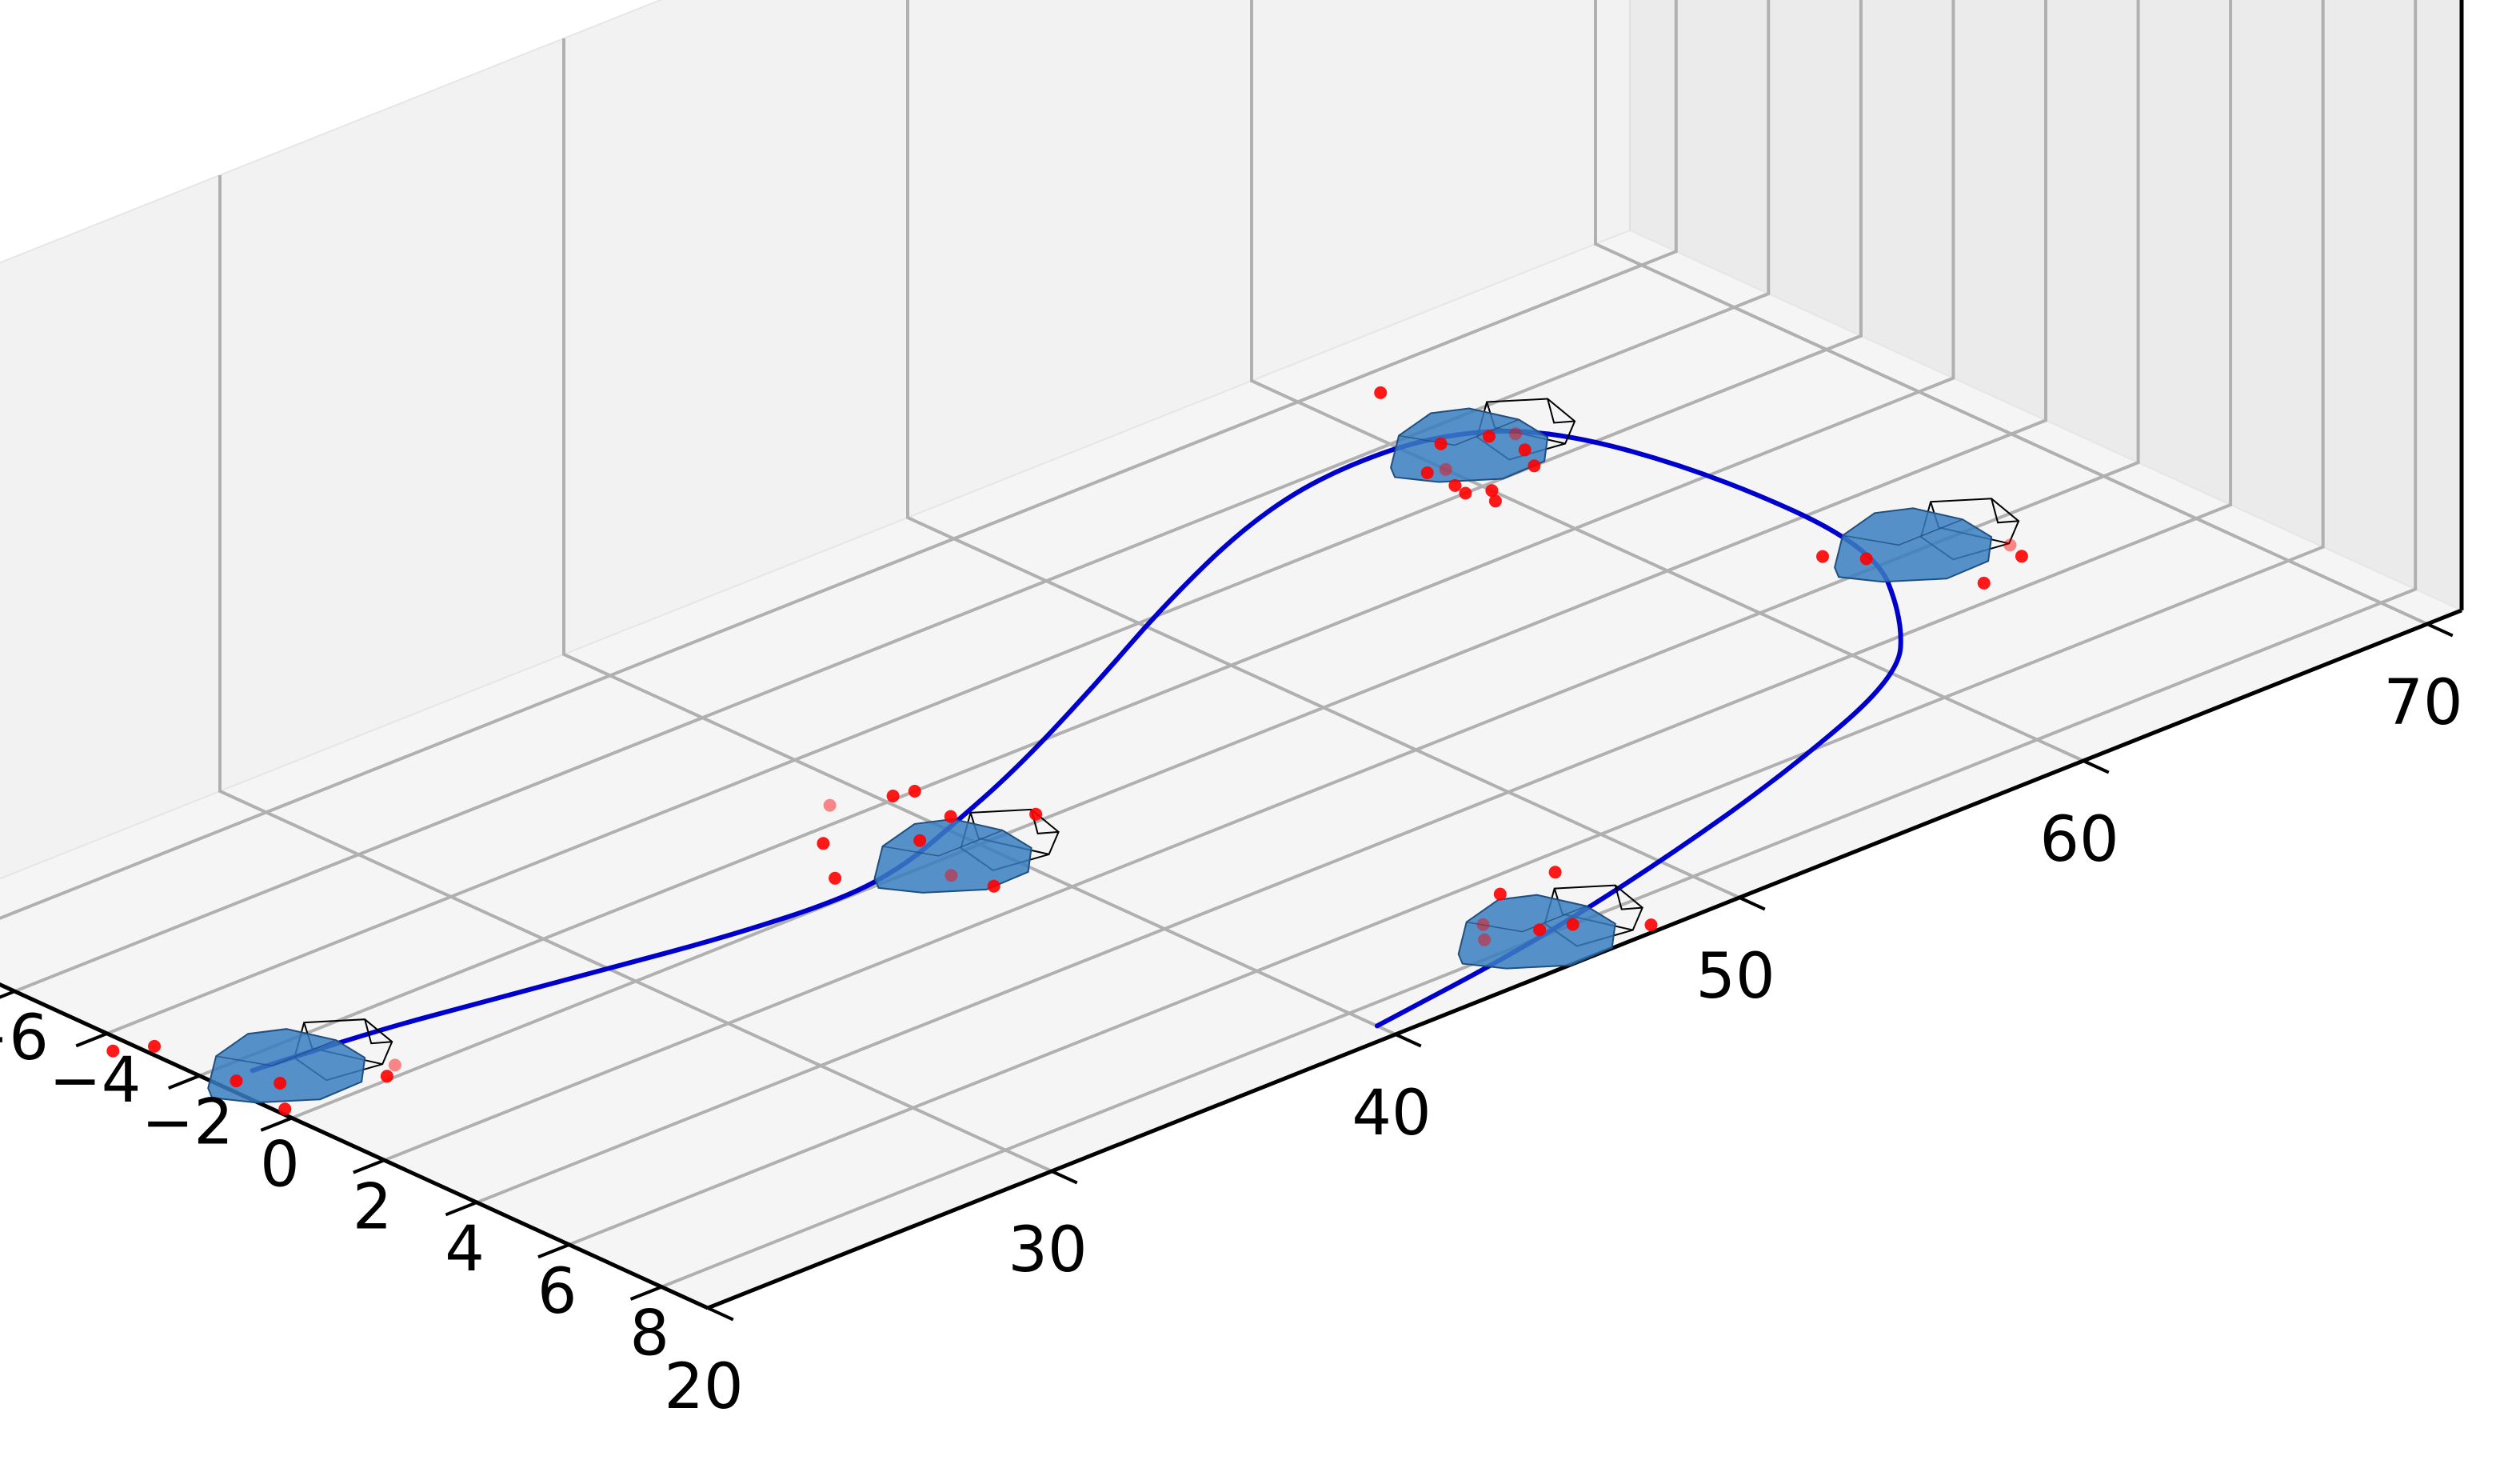 The width and height of the screenshot is (2520, 1484). Describe the element at coordinates (1048, 1250) in the screenshot. I see `y-tick-label: 30` at that location.